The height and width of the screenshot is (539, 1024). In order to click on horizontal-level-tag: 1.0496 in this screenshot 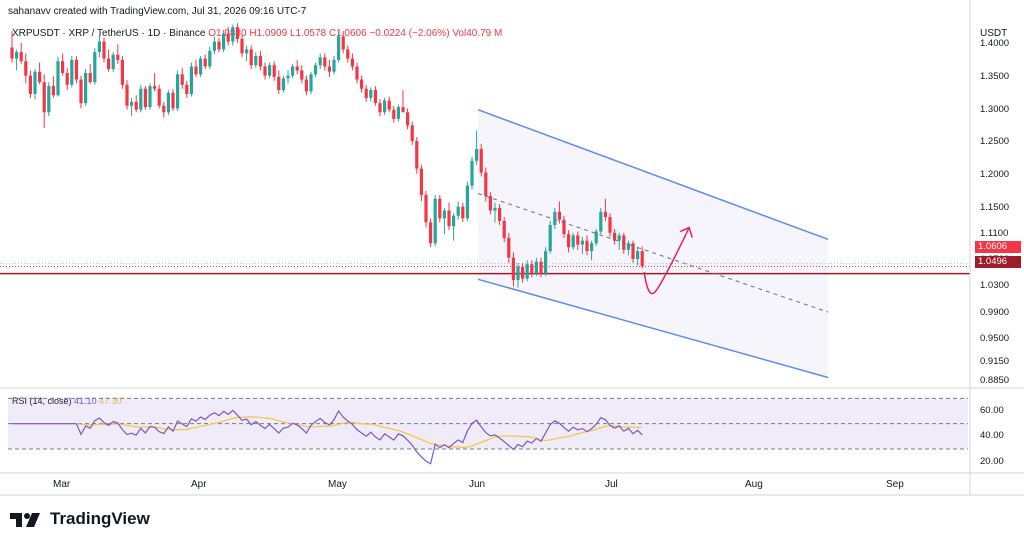, I will do `click(998, 262)`.